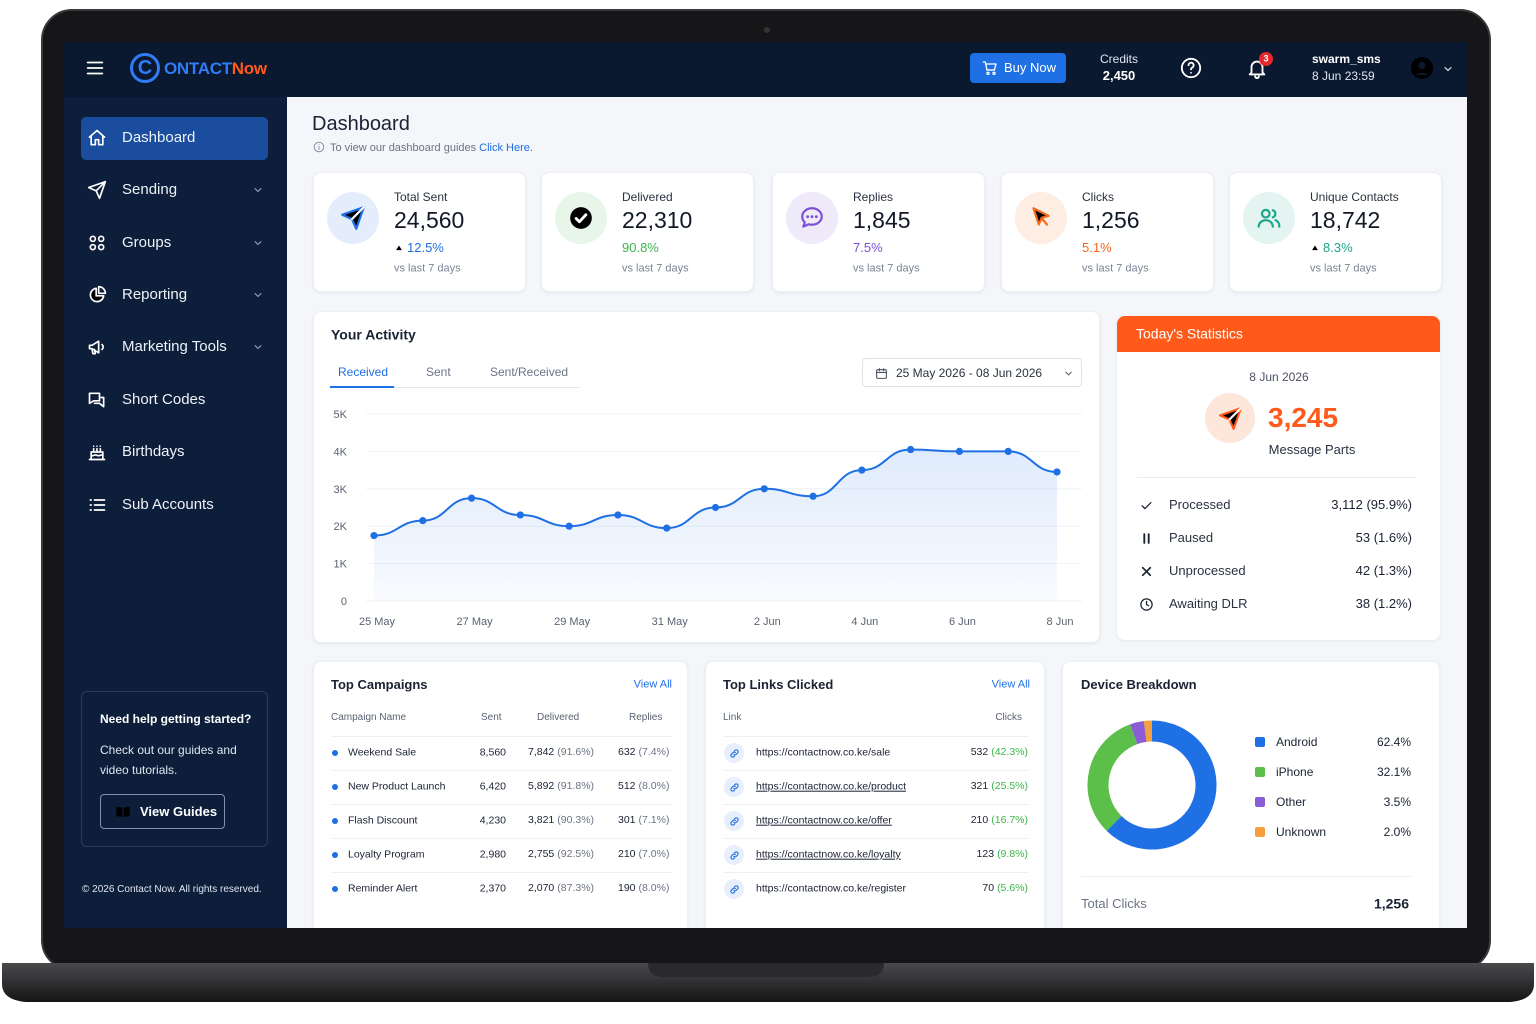 The height and width of the screenshot is (1024, 1536). What do you see at coordinates (573, 787) in the screenshot?
I see `campaign-delivered: 5,892 (91.8%)` at bounding box center [573, 787].